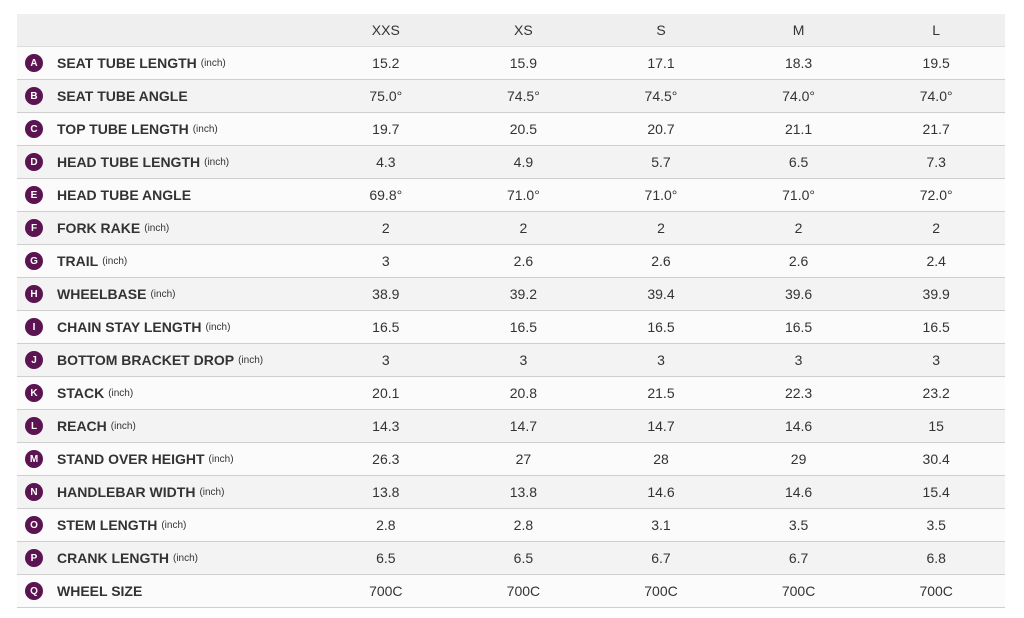 This screenshot has width=1024, height=618. What do you see at coordinates (936, 30) in the screenshot?
I see `size-header: L` at bounding box center [936, 30].